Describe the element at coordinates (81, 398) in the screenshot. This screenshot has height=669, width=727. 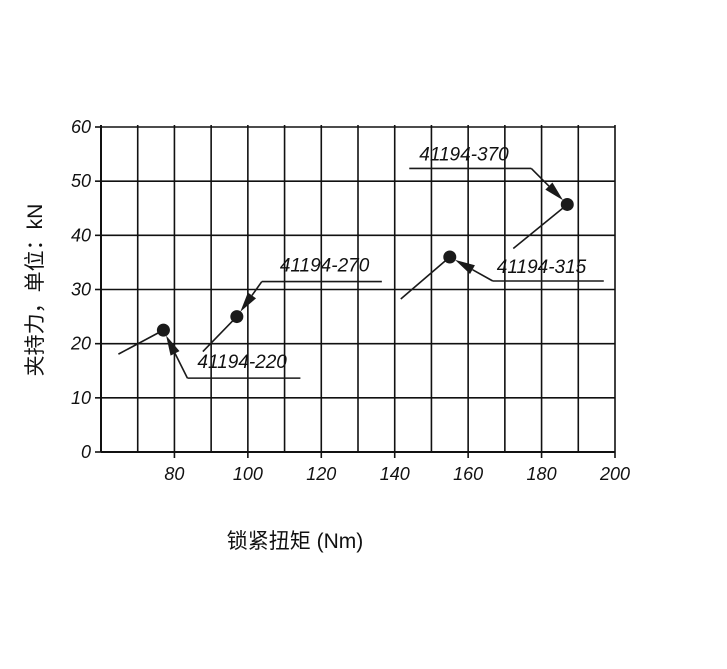
I see `y-tick-label: 10` at that location.